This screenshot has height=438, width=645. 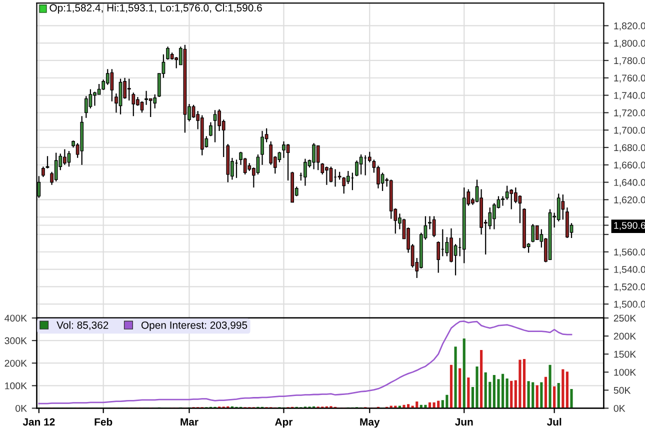 What do you see at coordinates (629, 183) in the screenshot?
I see `y-tick-label: 1,640.0` at bounding box center [629, 183].